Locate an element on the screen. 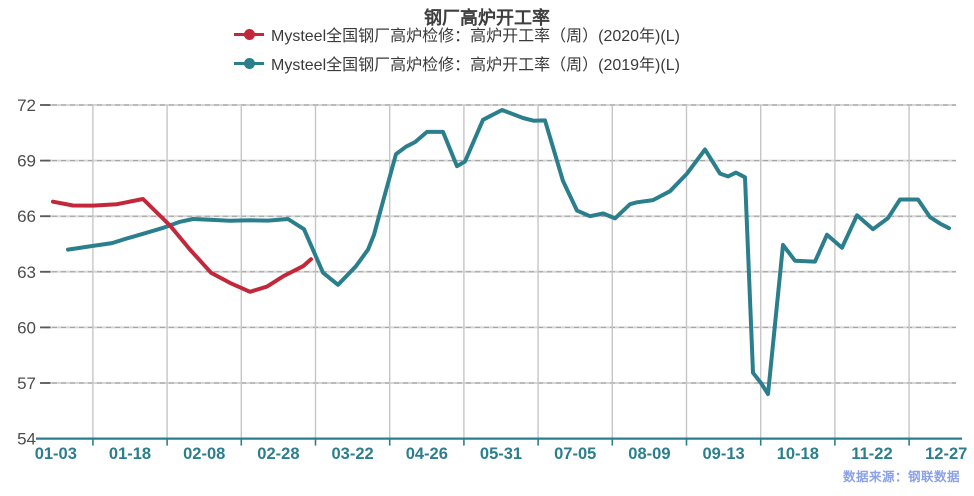 The image size is (974, 496). x-axis-label: 09-13 is located at coordinates (723, 454).